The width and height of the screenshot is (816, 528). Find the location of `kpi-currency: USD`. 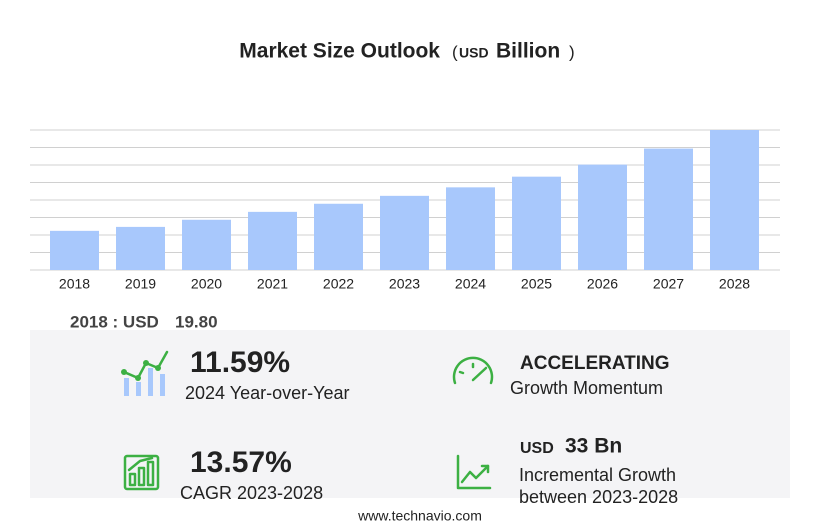

kpi-currency: USD is located at coordinates (537, 448).